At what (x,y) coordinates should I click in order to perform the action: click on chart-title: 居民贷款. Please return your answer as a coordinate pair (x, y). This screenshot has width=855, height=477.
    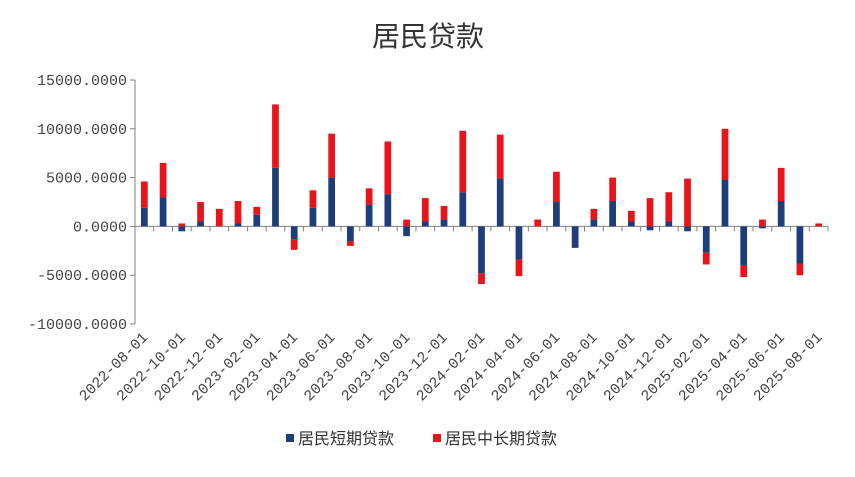
    Looking at the image, I should click on (428, 37).